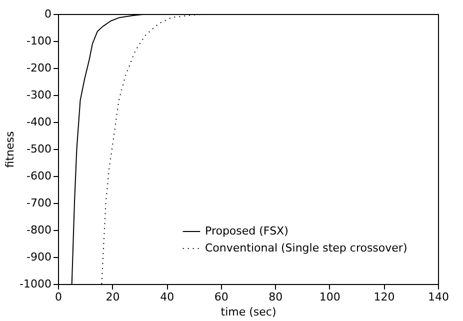 Image resolution: width=463 pixels, height=321 pixels. I want to click on x-tick-label: 120, so click(384, 297).